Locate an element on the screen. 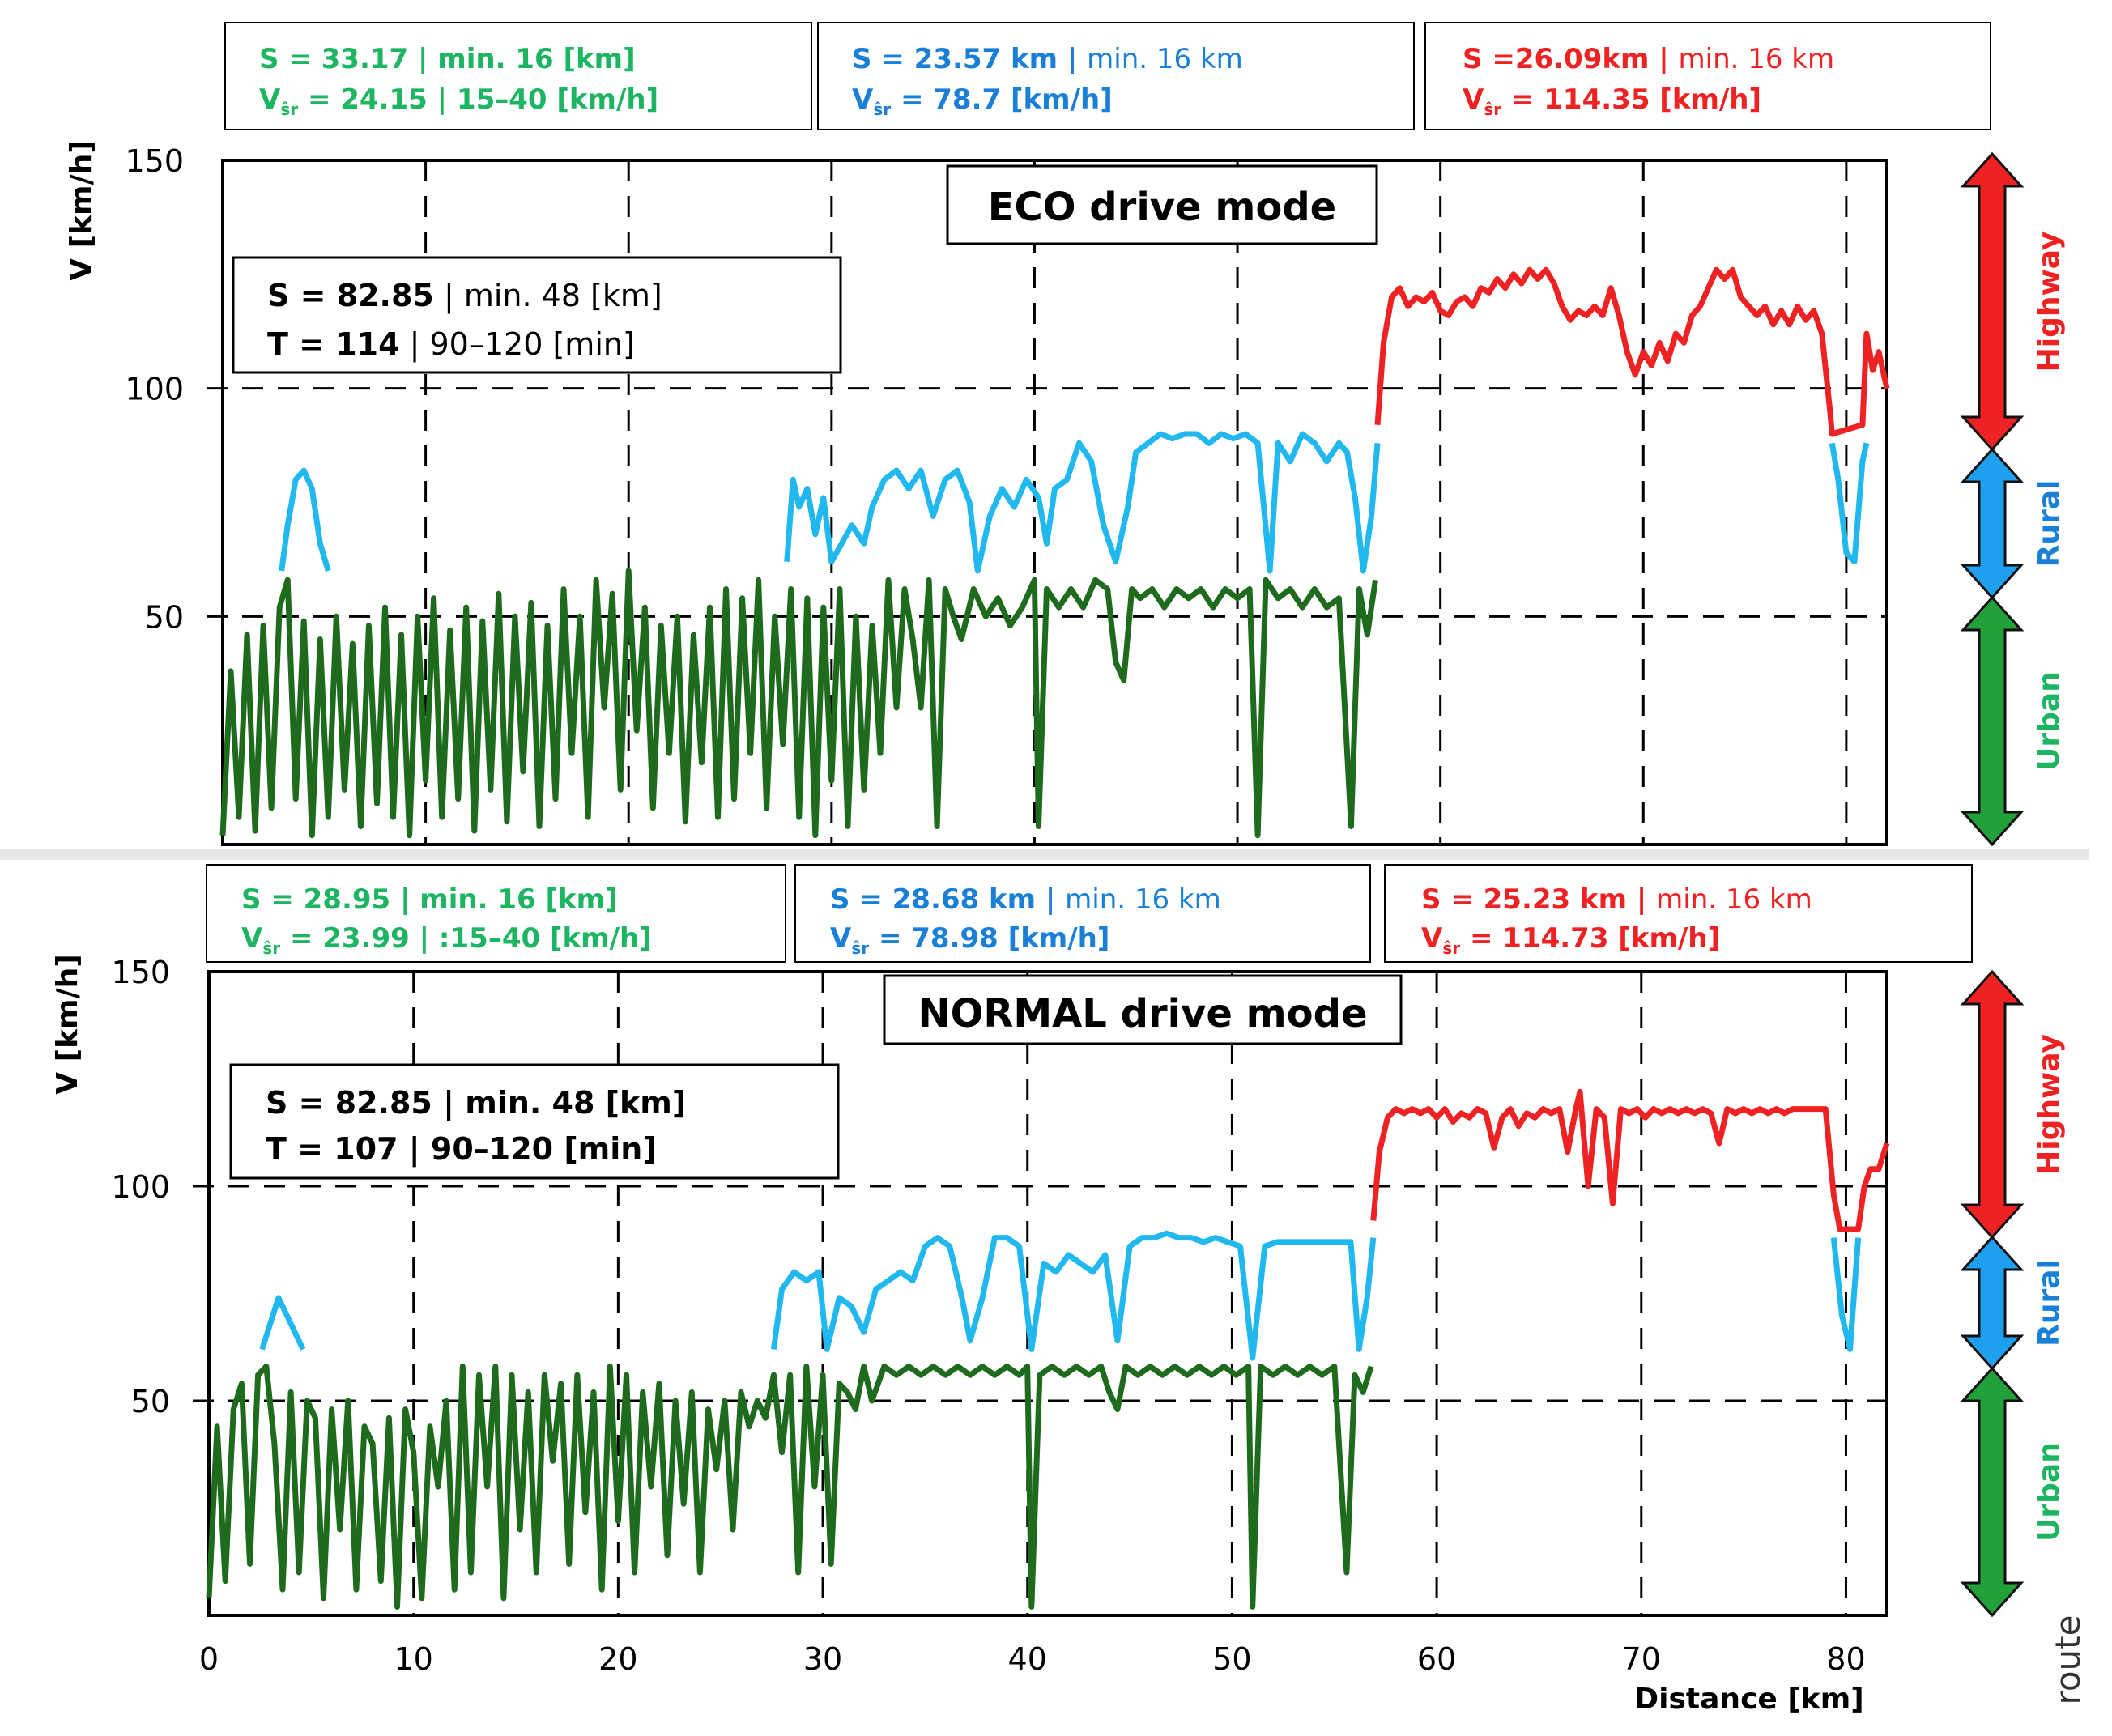  normal-highway-v-sub: ŝr is located at coordinates (1451, 948).